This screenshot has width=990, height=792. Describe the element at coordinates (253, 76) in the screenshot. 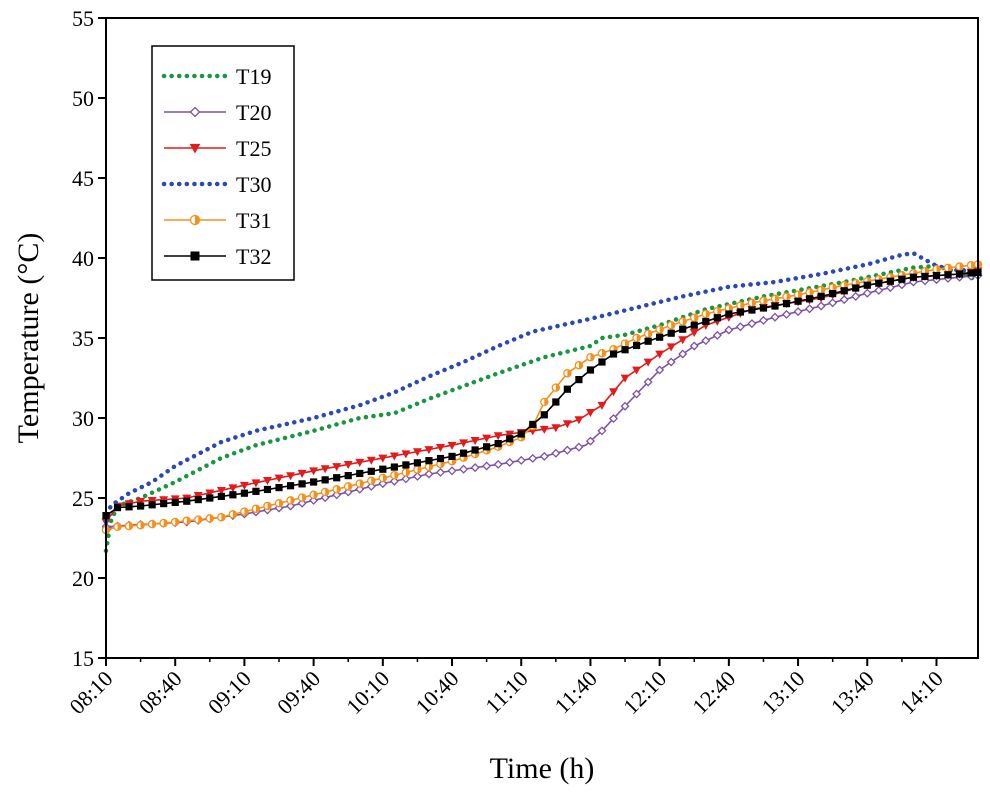

I see `legend-label: T19` at that location.